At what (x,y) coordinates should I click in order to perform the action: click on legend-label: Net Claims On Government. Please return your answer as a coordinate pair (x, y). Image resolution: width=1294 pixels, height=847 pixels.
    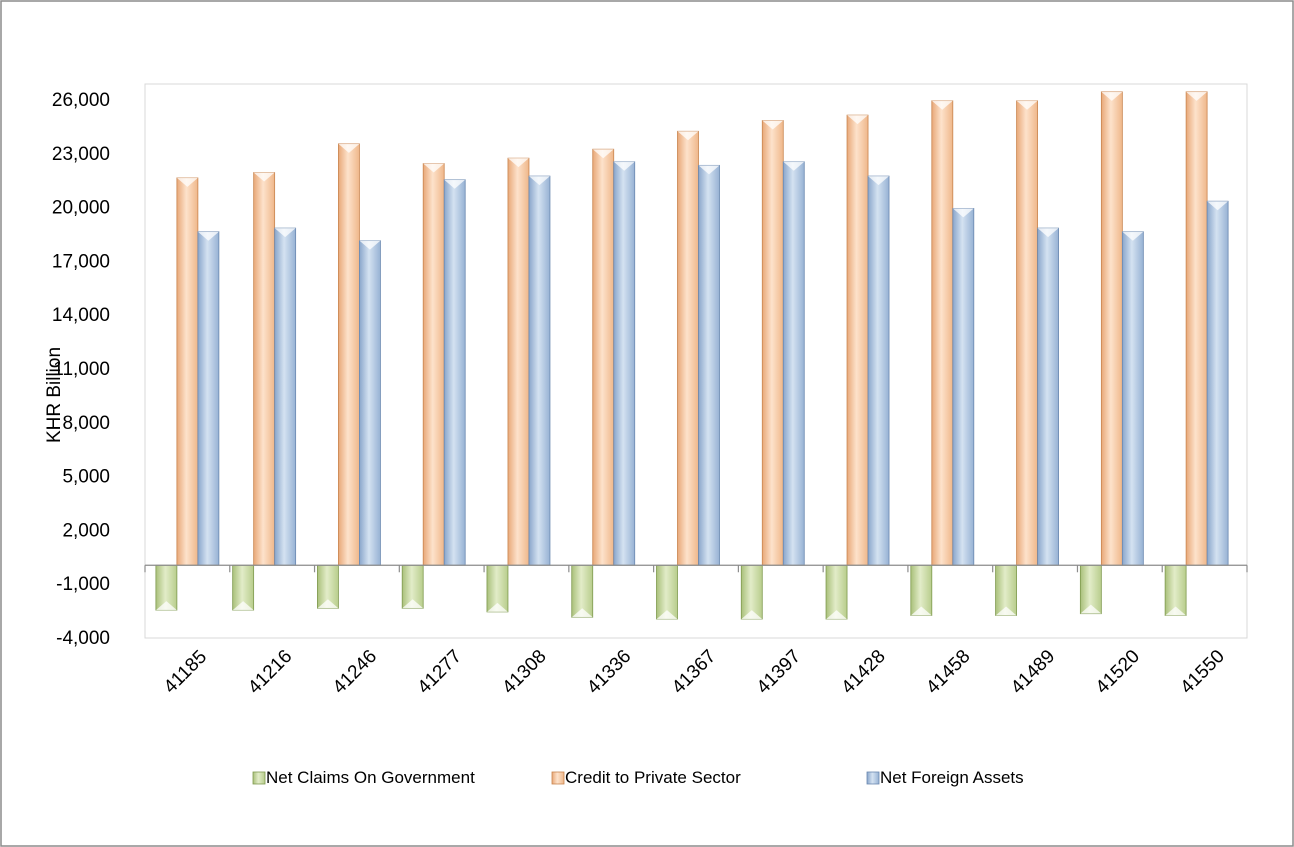
    Looking at the image, I should click on (370, 777).